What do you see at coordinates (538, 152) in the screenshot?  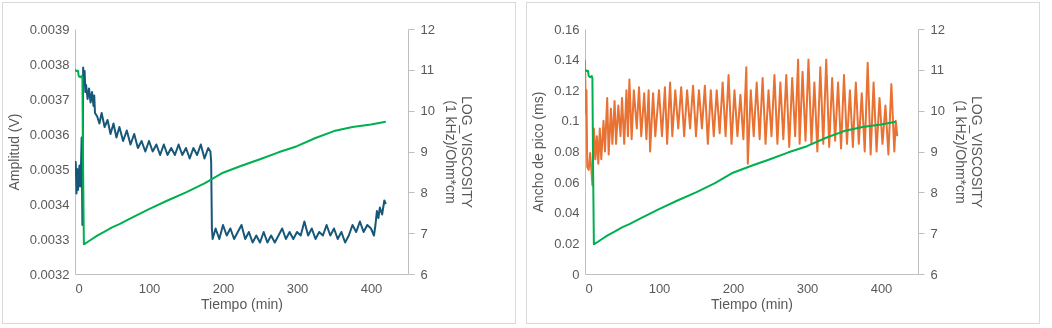 I see `y-axis-title: Ancho de pico (ms)` at bounding box center [538, 152].